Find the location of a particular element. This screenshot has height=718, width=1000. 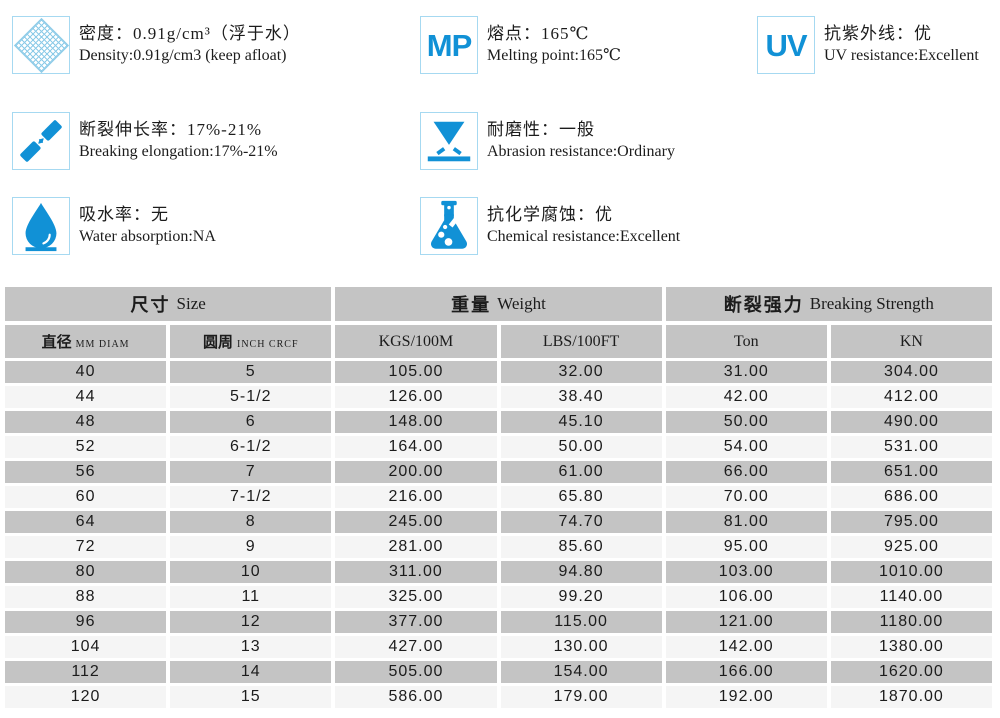

table-cell: 15 is located at coordinates (251, 697).